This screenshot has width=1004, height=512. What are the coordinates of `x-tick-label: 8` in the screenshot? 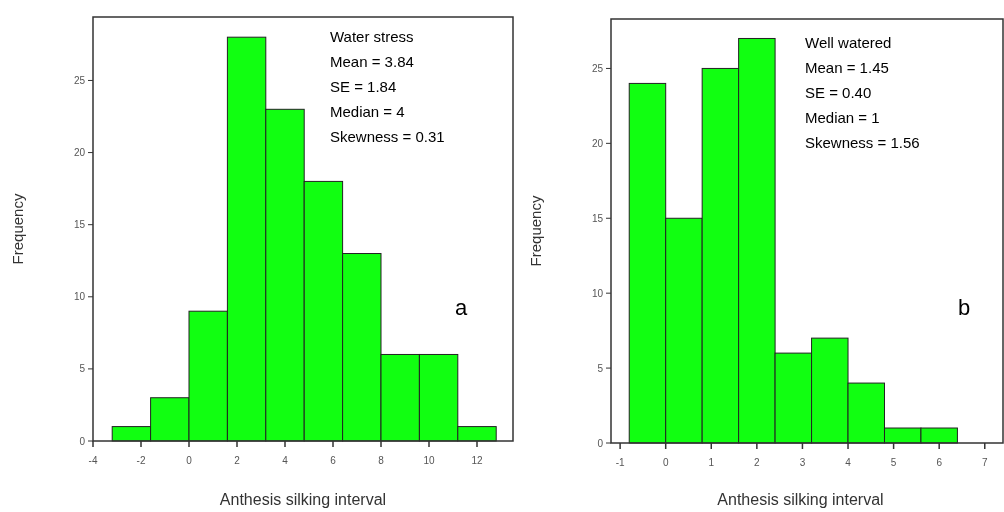 It's located at (381, 460).